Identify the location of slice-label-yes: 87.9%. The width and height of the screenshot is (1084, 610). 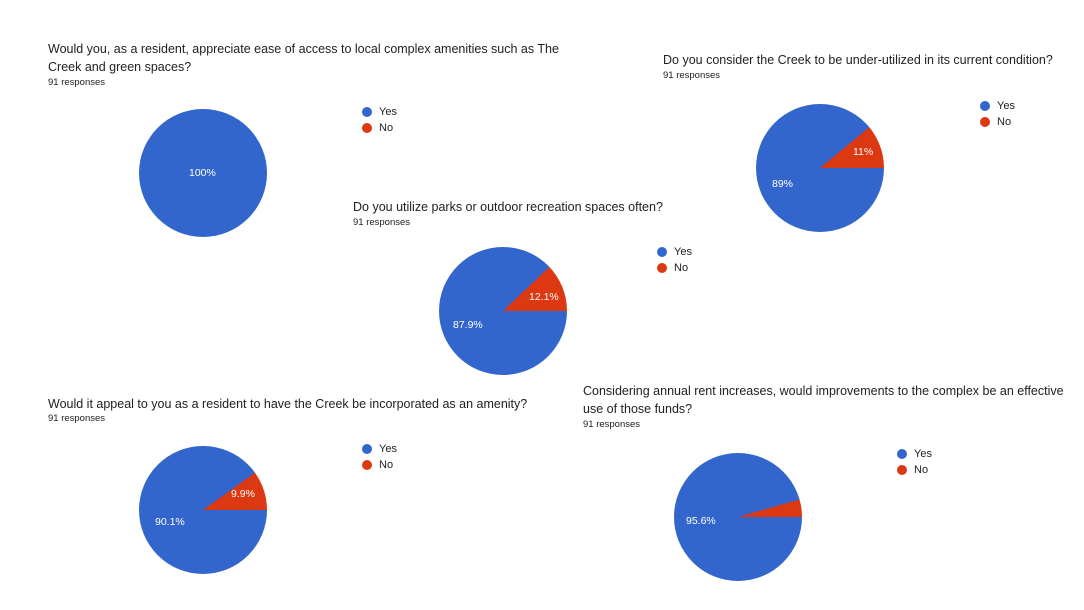
(468, 325).